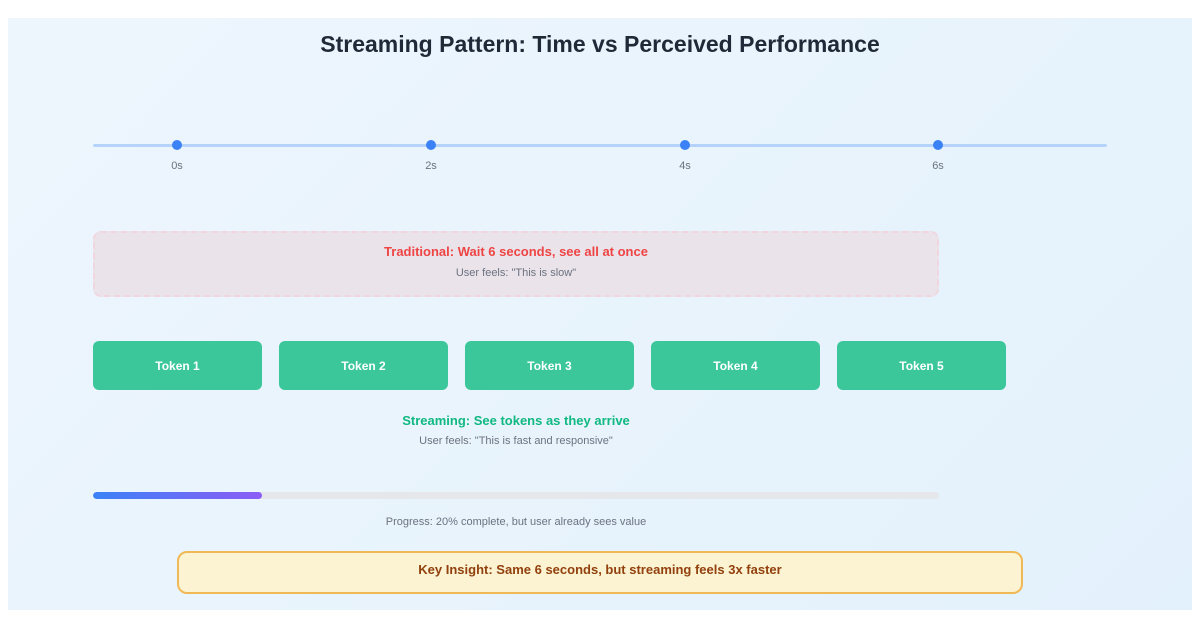 This screenshot has height=630, width=1200. Describe the element at coordinates (363, 365) in the screenshot. I see `token-block: Token 2` at that location.